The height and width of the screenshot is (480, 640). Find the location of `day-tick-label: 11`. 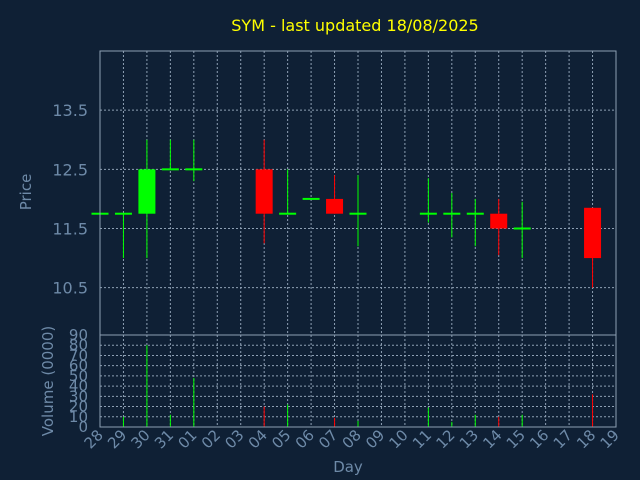

day-tick-label: 11 is located at coordinates (422, 439).